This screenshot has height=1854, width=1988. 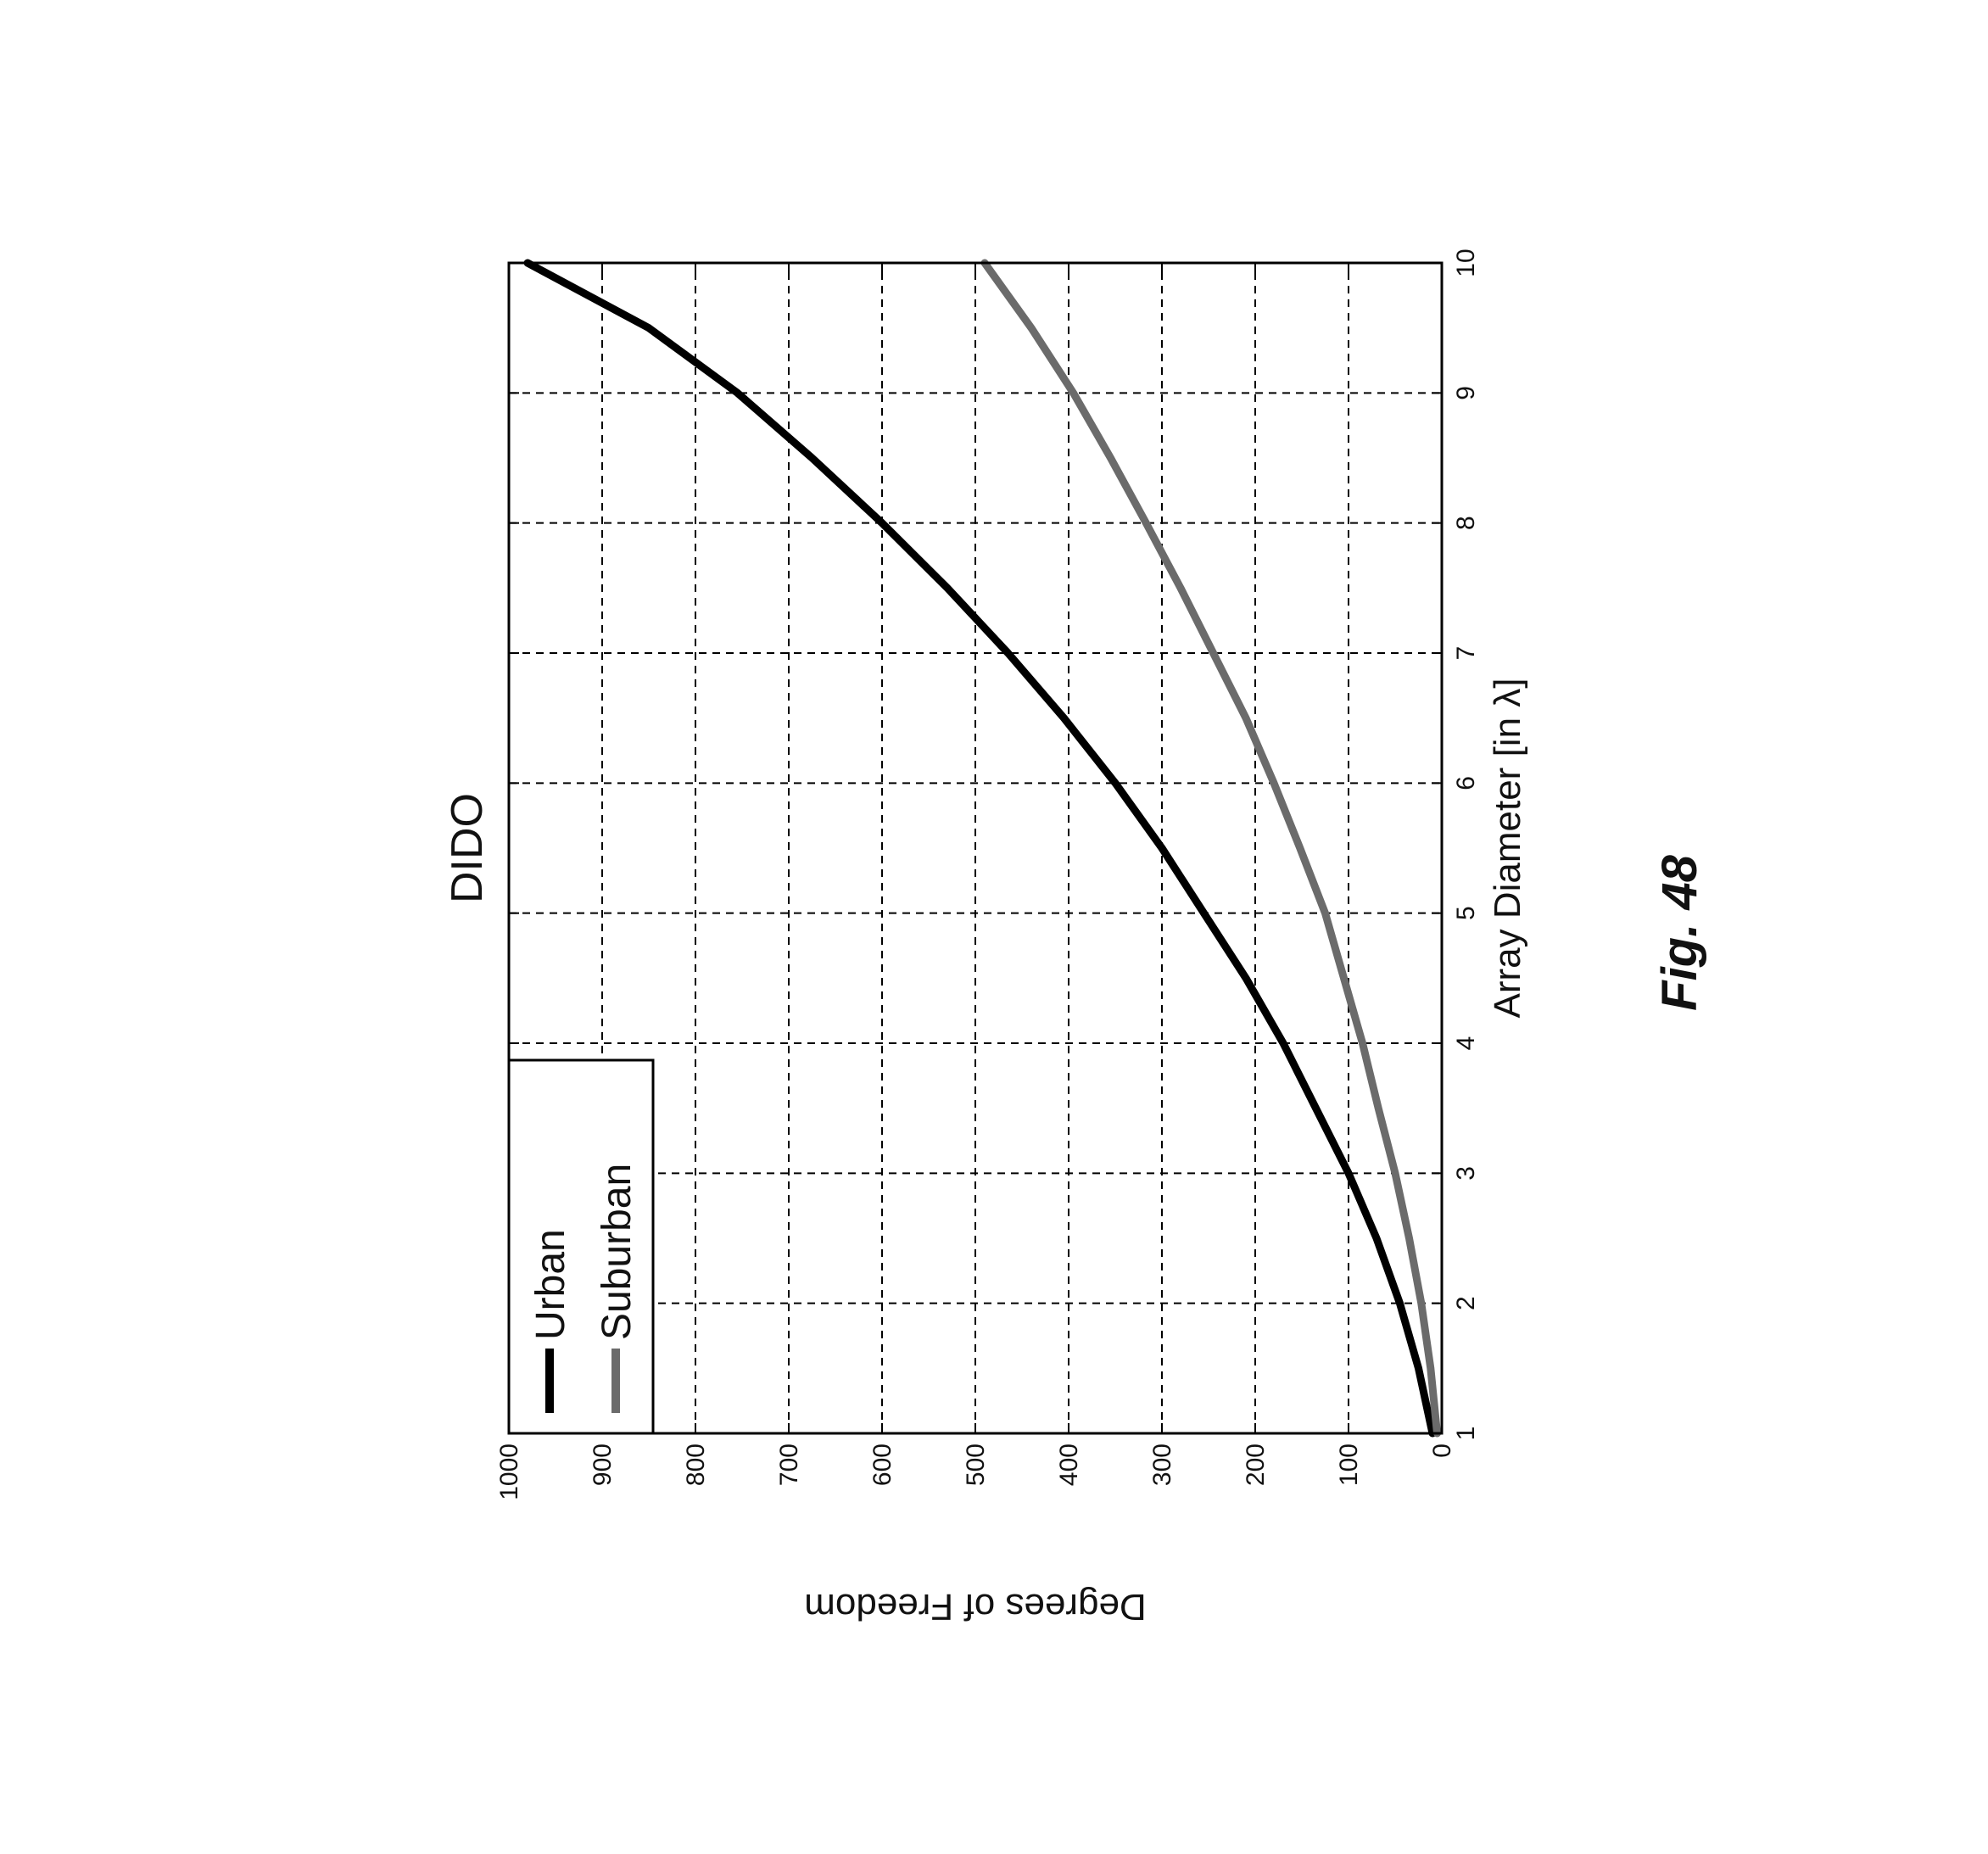 What do you see at coordinates (1466, 523) in the screenshot?
I see `x-tick-label: 8` at bounding box center [1466, 523].